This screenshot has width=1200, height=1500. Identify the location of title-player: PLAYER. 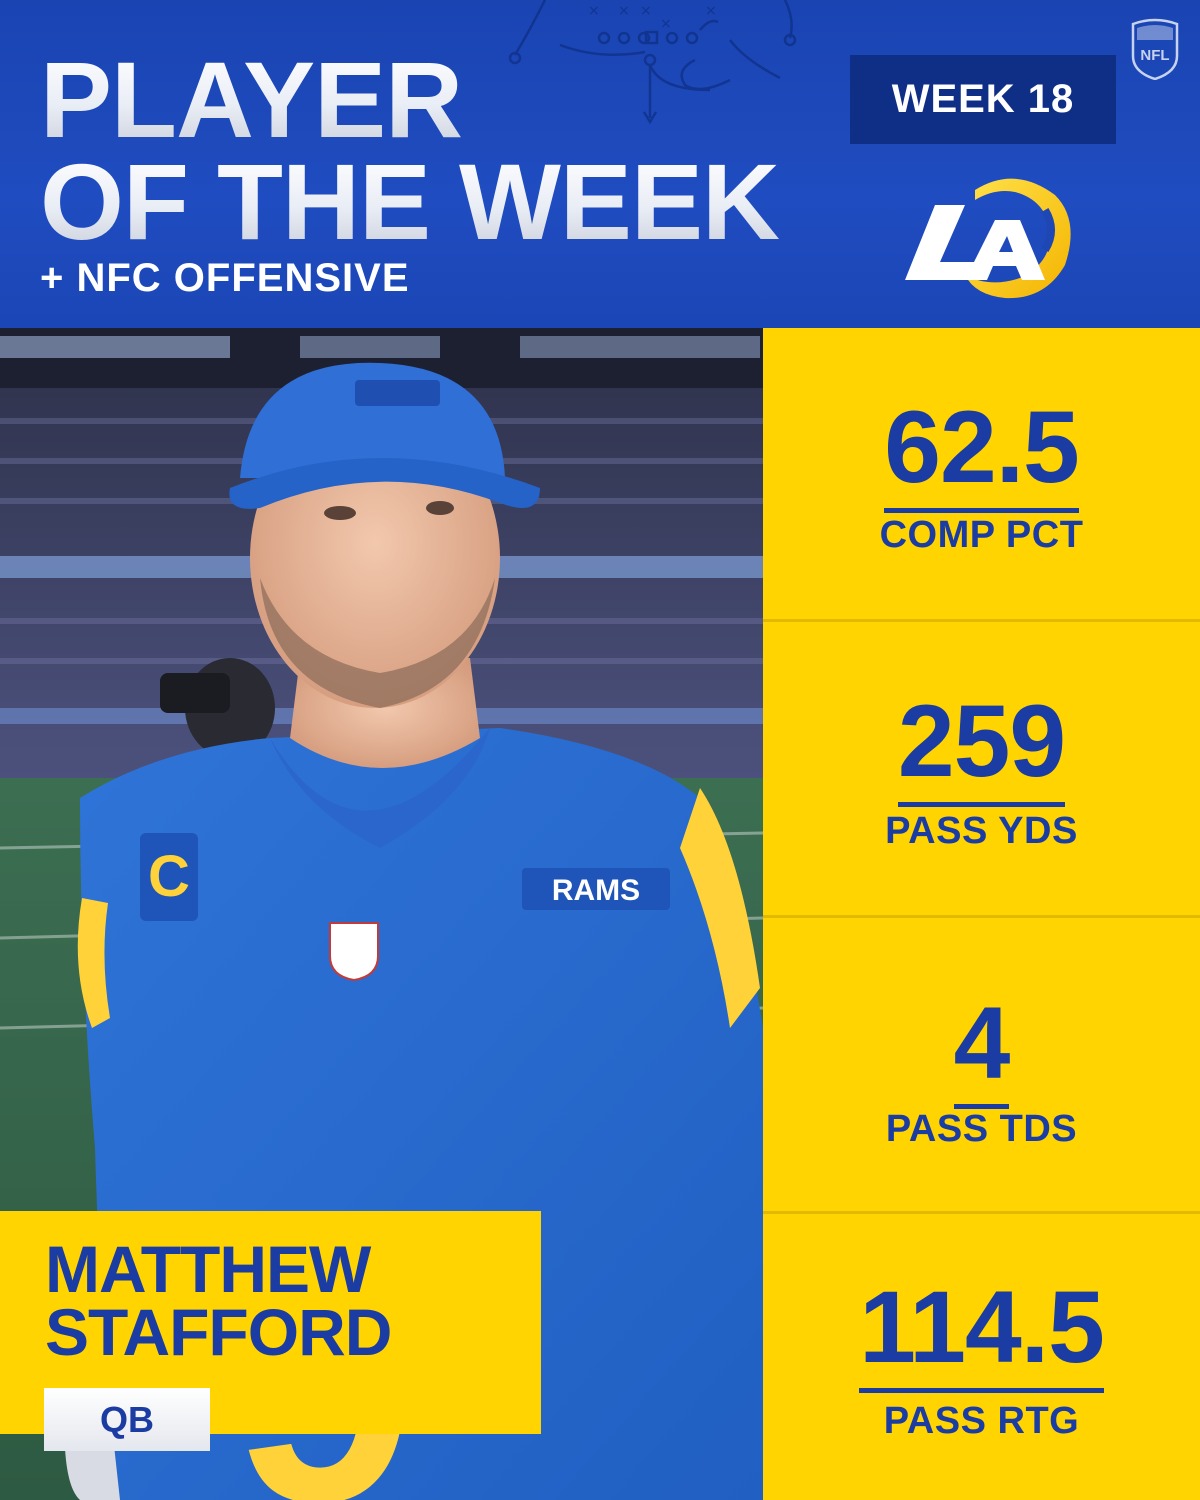
(251, 99).